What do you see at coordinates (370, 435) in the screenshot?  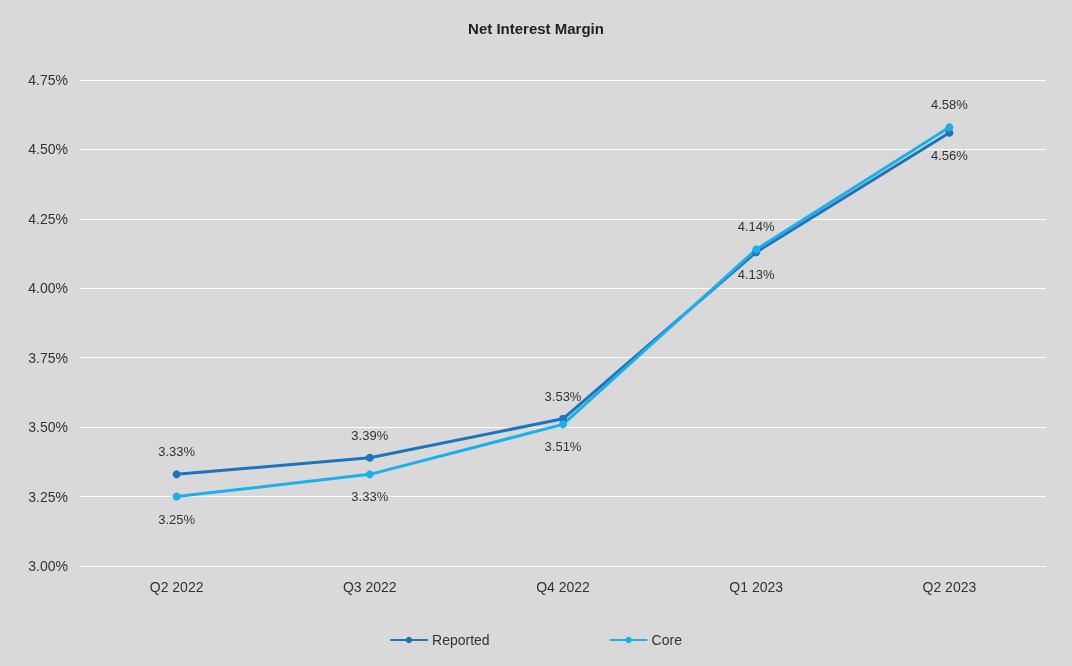 I see `data-label: 3.39%` at bounding box center [370, 435].